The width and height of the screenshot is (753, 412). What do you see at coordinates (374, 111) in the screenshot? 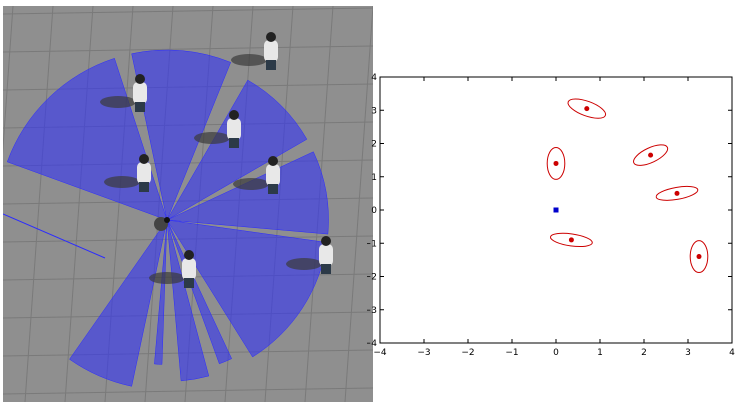
I see `y-tick-label: 3` at bounding box center [374, 111].